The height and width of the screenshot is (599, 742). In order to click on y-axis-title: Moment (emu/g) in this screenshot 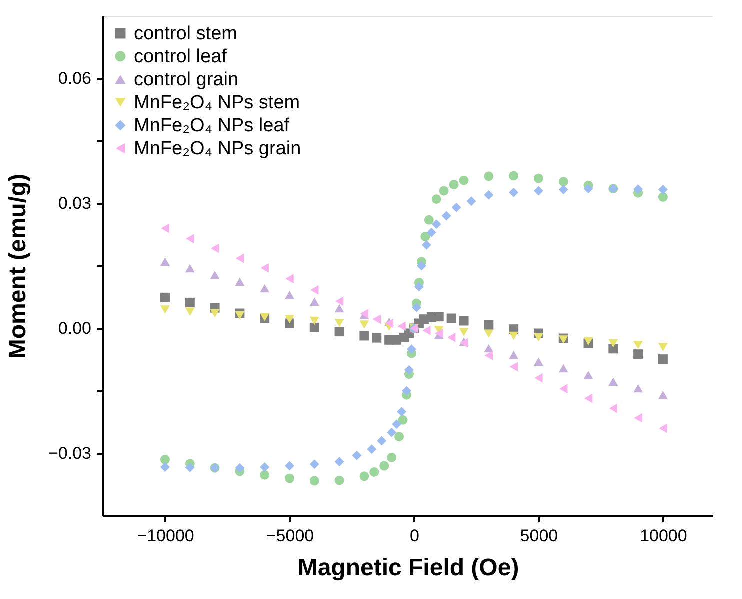, I will do `click(18, 267)`.